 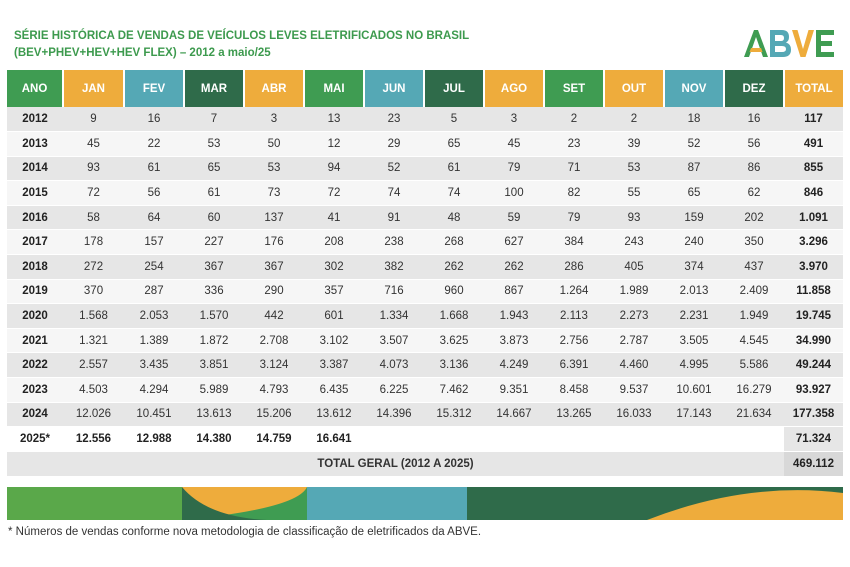 I want to click on value-cell: 384, so click(x=574, y=242).